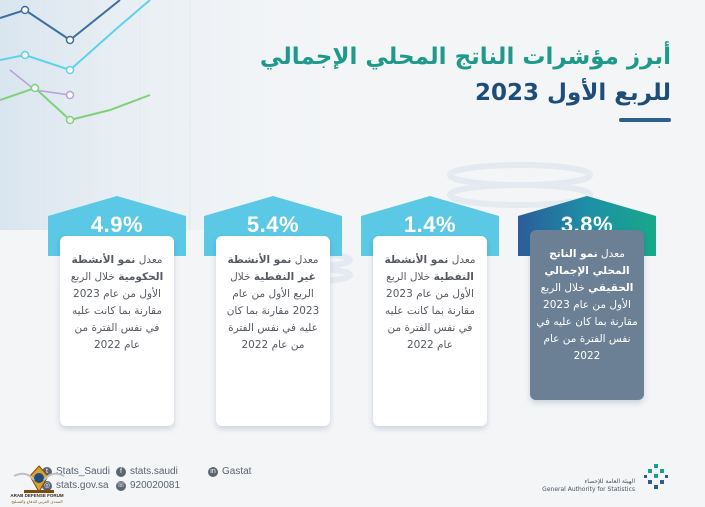  Describe the element at coordinates (273, 224) in the screenshot. I see `indicator-value: 5.4%` at that location.